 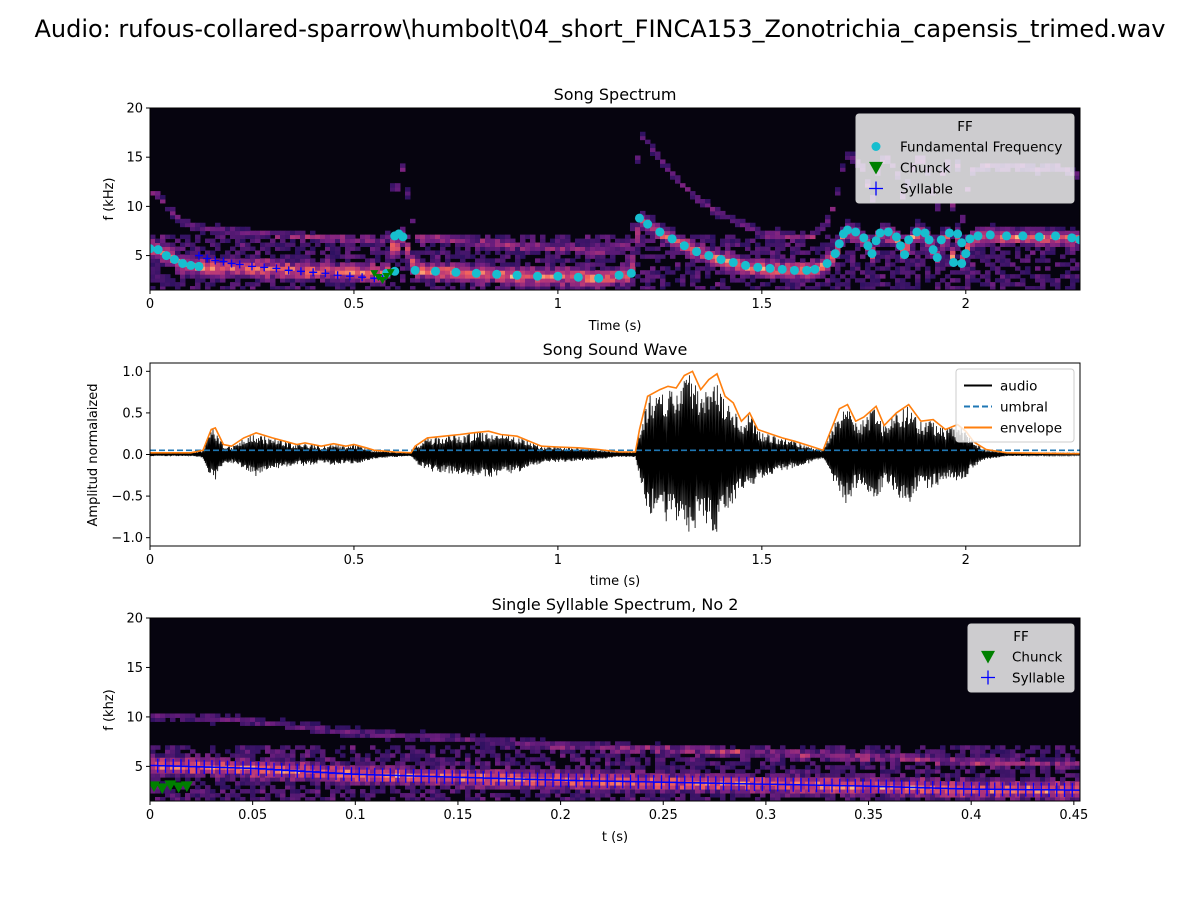 What do you see at coordinates (1015, 405) in the screenshot?
I see `legend-box` at bounding box center [1015, 405].